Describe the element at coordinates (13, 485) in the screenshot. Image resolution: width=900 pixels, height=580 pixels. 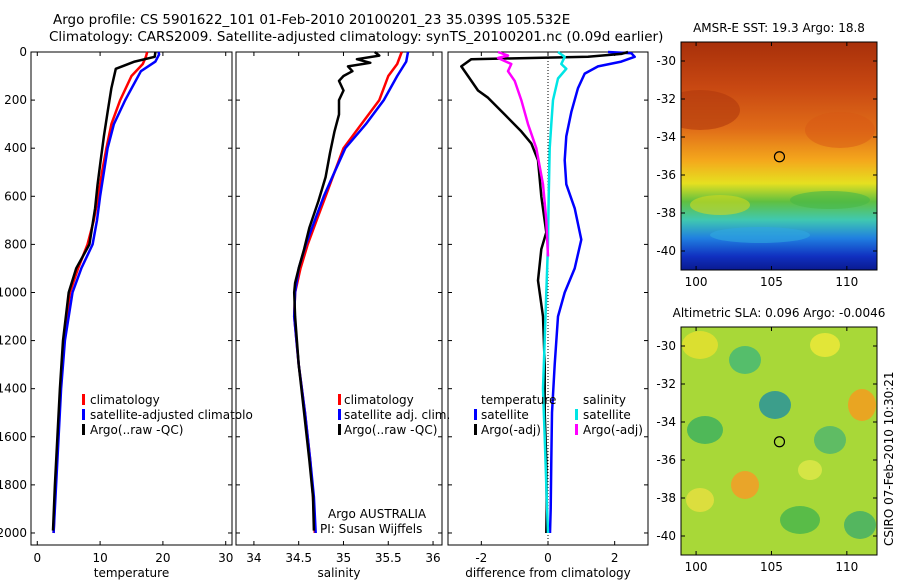
I see `y-tick-label: 1800` at that location.